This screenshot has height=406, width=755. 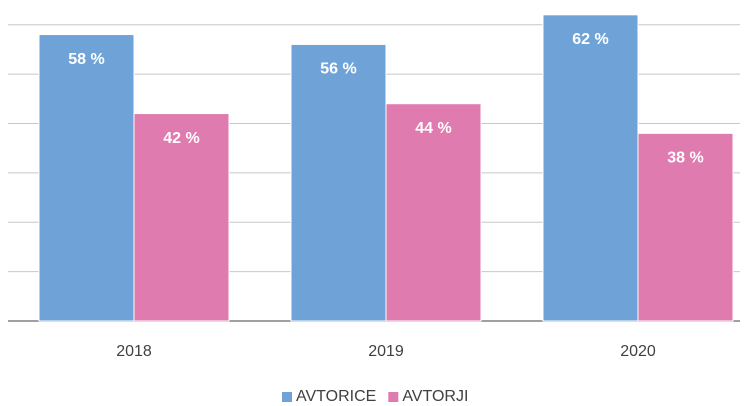 What do you see at coordinates (685, 158) in the screenshot?
I see `value-label: 38 %` at bounding box center [685, 158].